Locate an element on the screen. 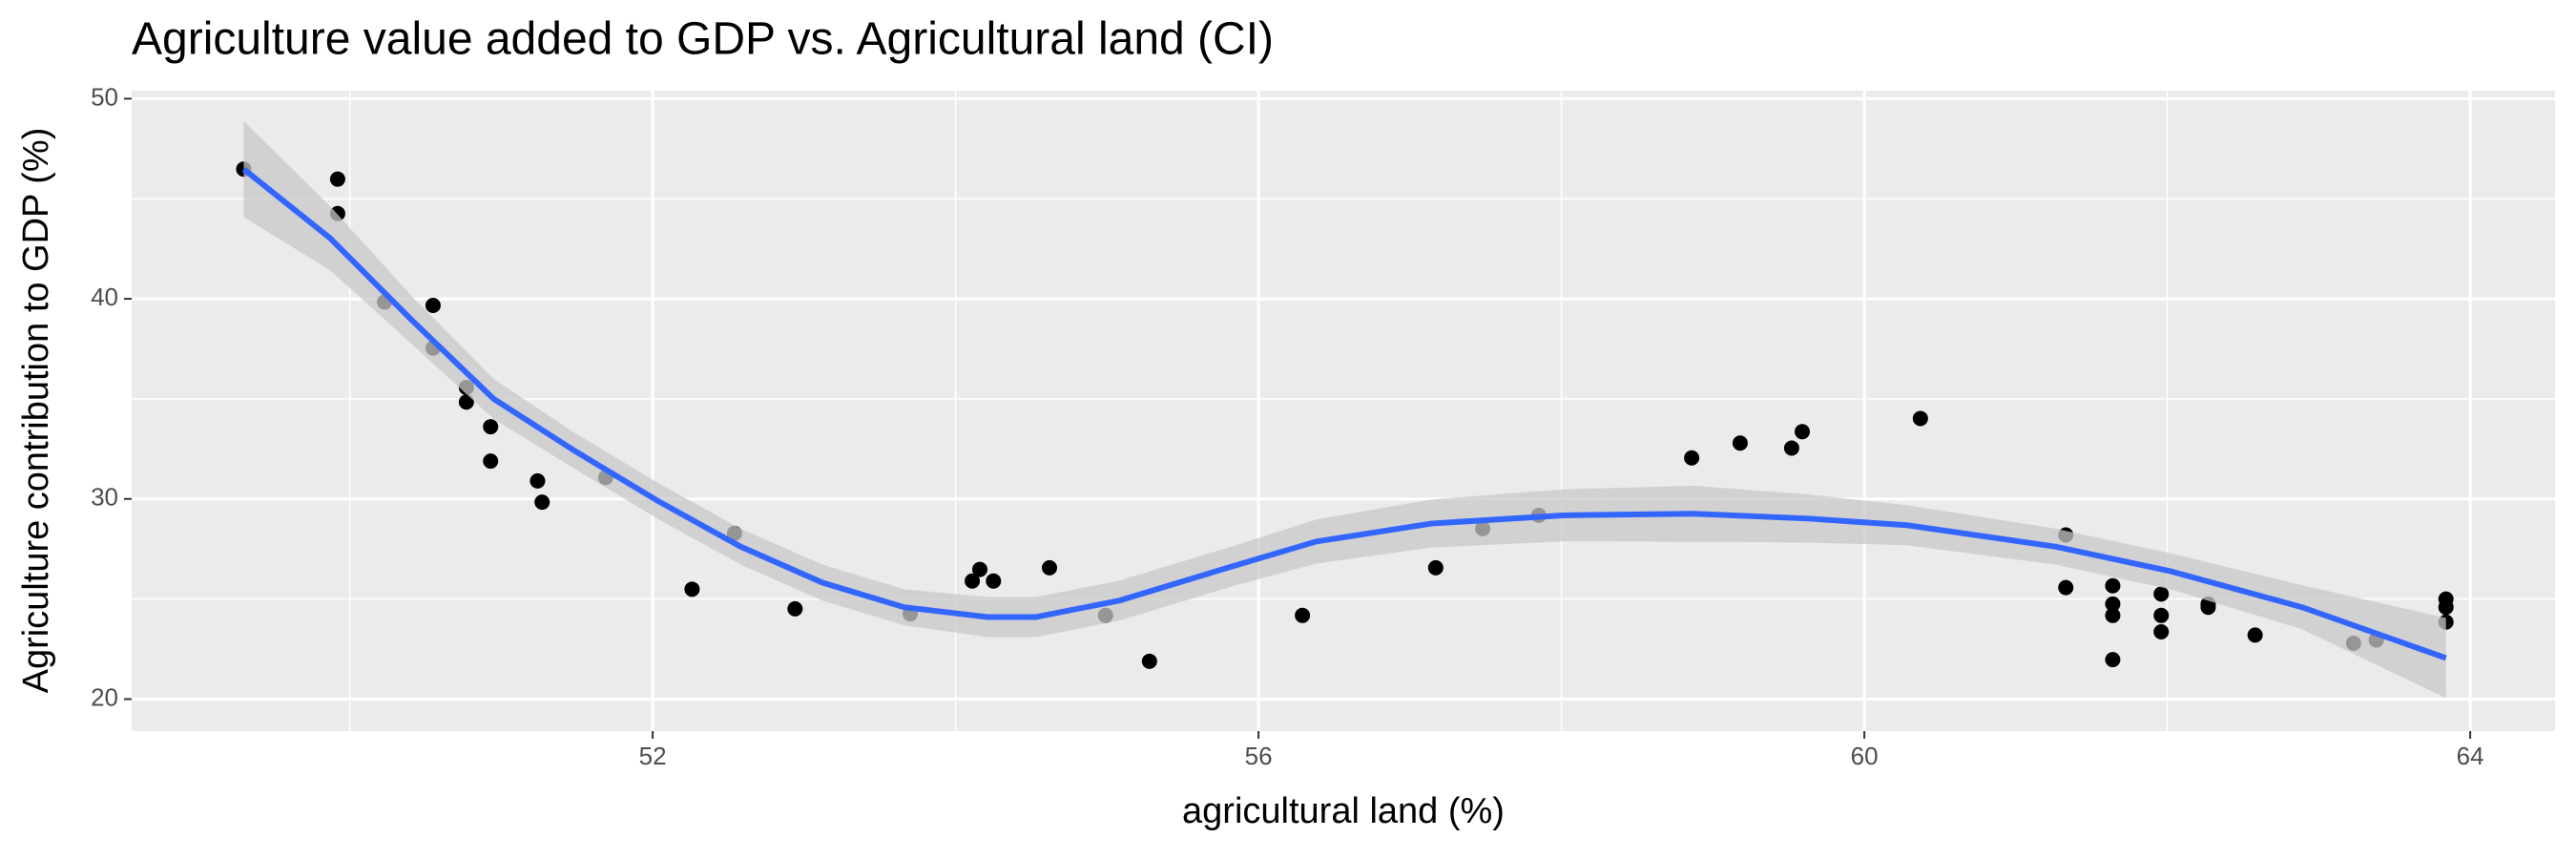  y-tick-label: 50 is located at coordinates (104, 96).